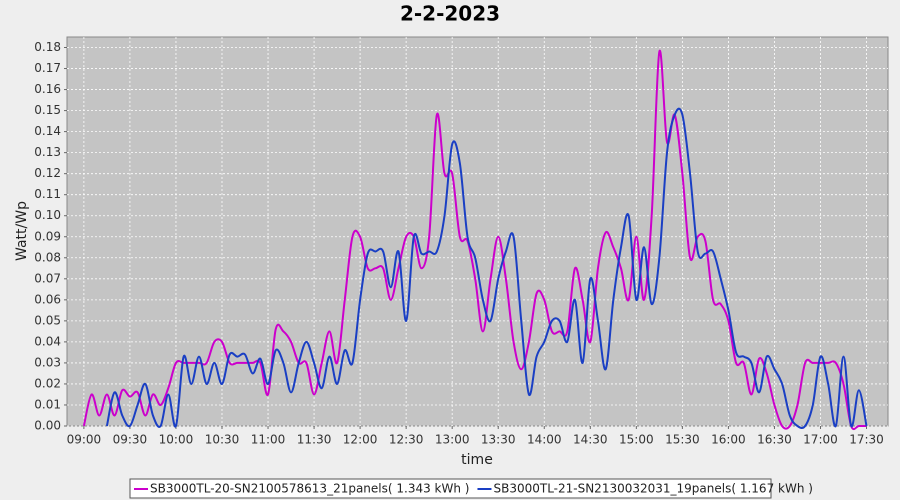 Image resolution: width=900 pixels, height=500 pixels. I want to click on x-tick-label: 15:00, so click(636, 440).